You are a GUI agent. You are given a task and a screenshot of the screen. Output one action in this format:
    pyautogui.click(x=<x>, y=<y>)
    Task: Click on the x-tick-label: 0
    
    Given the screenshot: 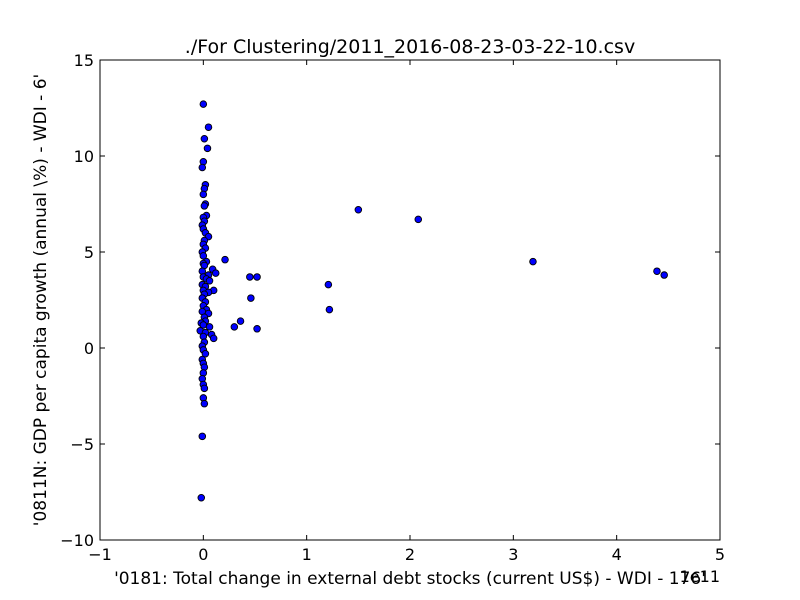 What is the action you would take?
    pyautogui.click(x=203, y=554)
    